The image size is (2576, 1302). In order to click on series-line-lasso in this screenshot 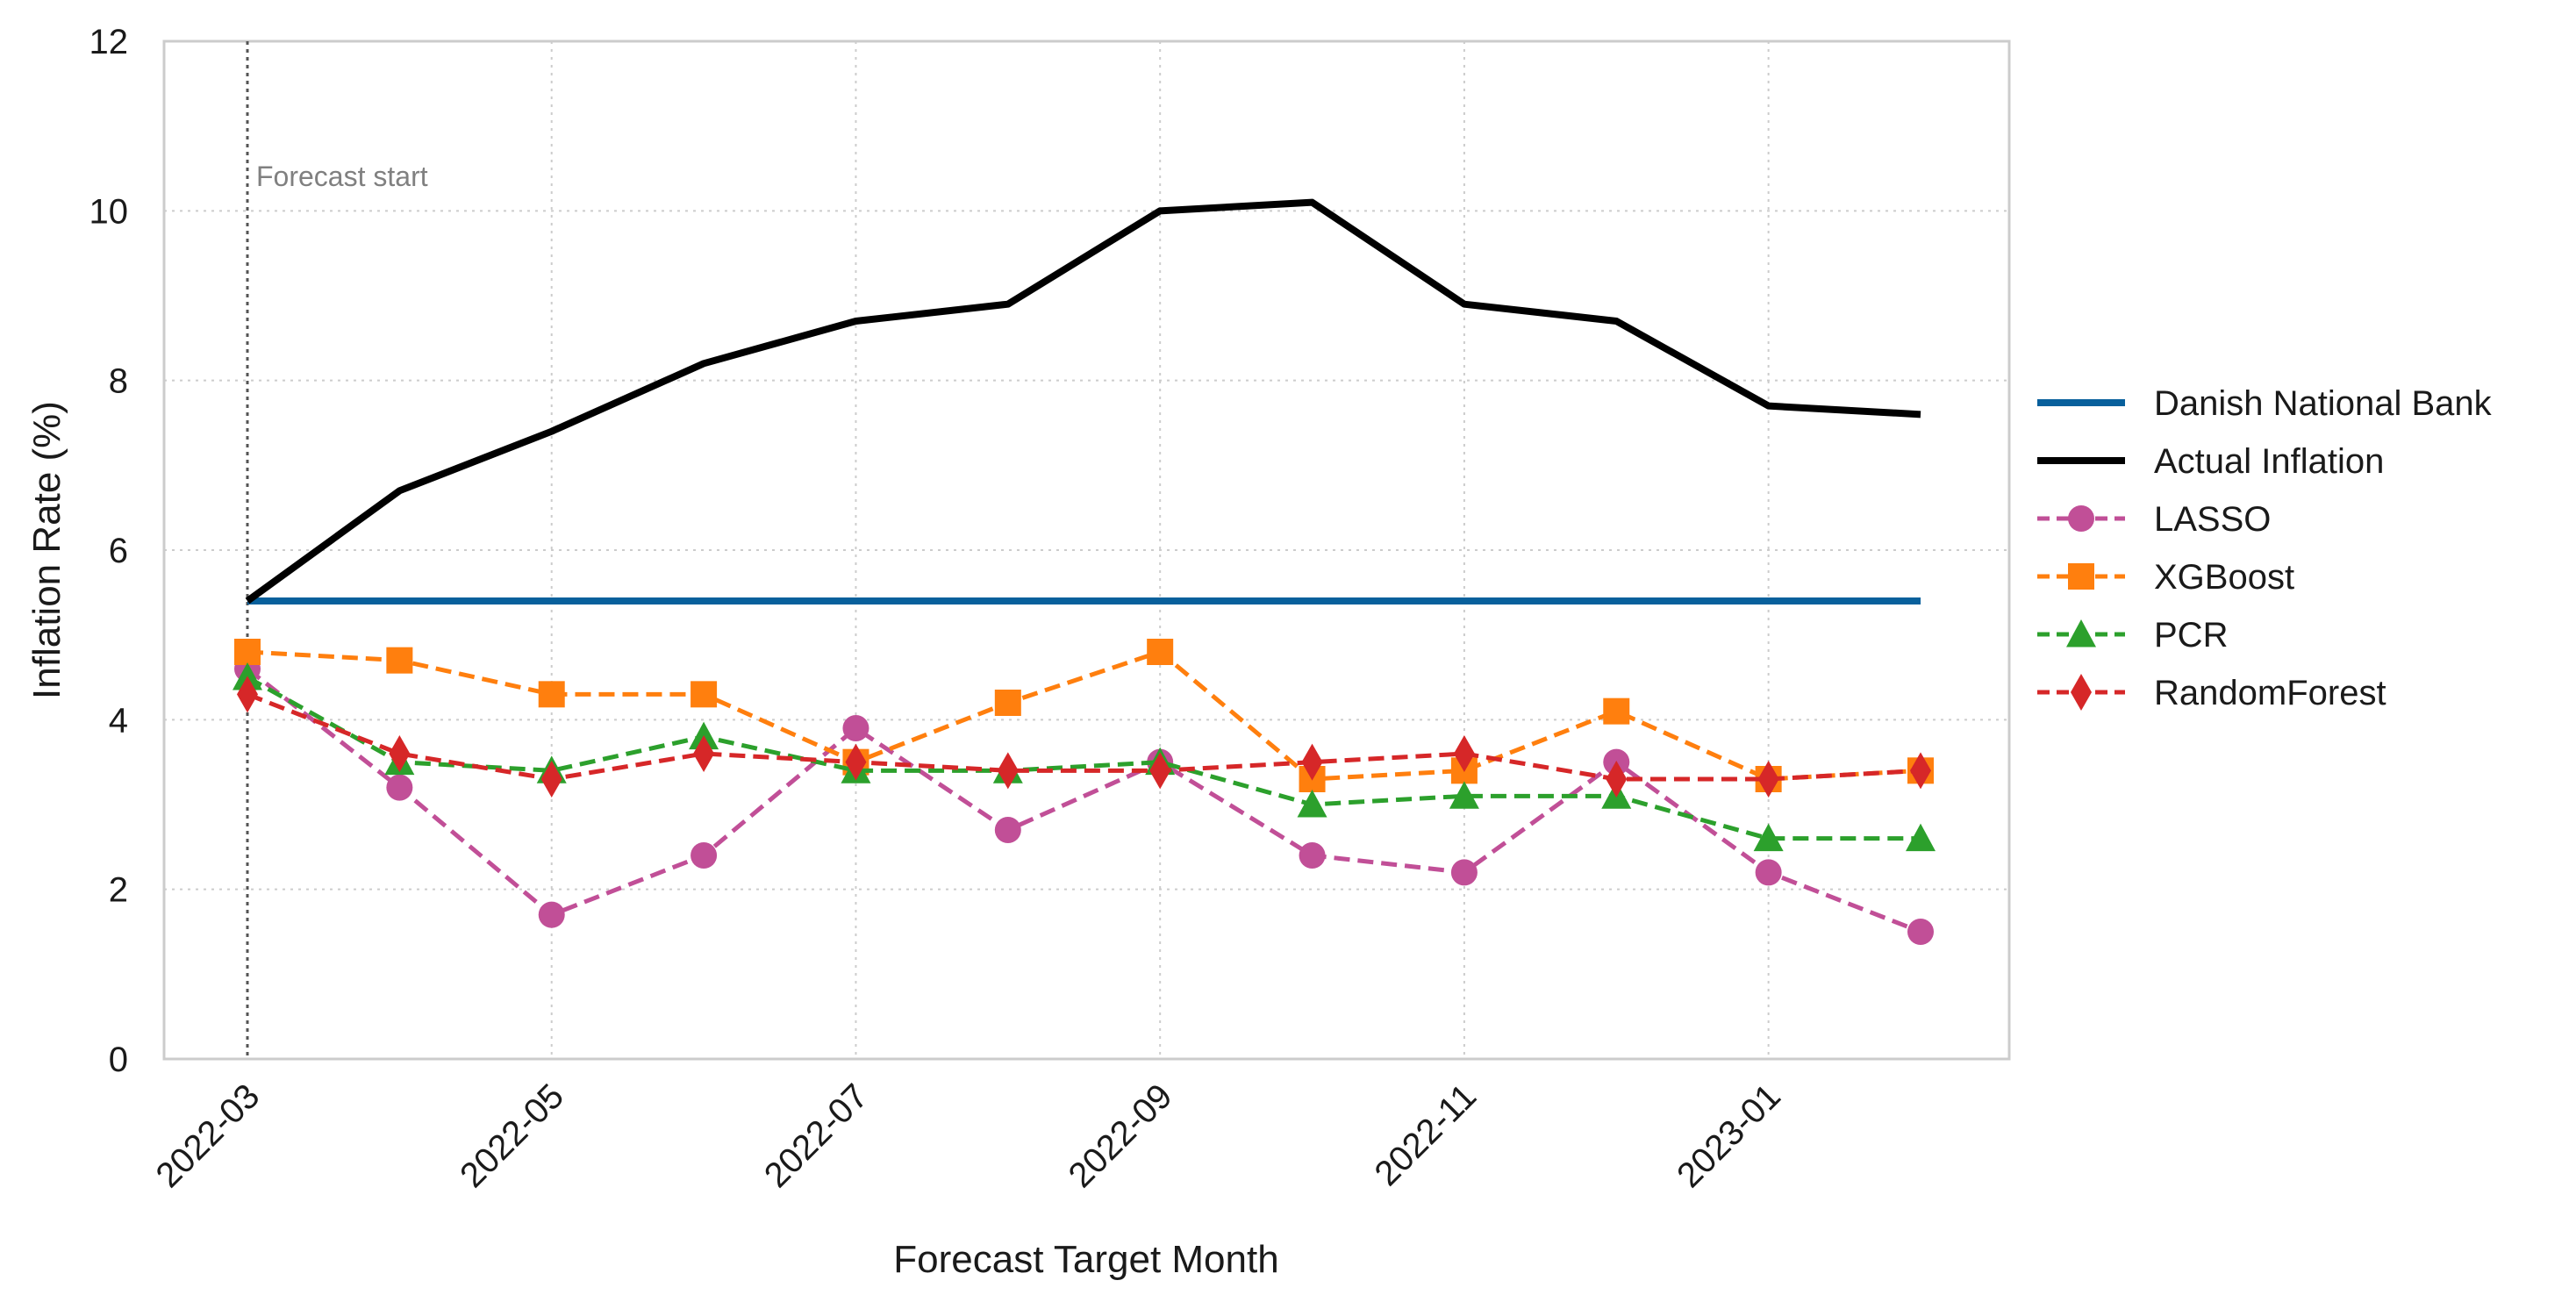, I will do `click(1083, 801)`.